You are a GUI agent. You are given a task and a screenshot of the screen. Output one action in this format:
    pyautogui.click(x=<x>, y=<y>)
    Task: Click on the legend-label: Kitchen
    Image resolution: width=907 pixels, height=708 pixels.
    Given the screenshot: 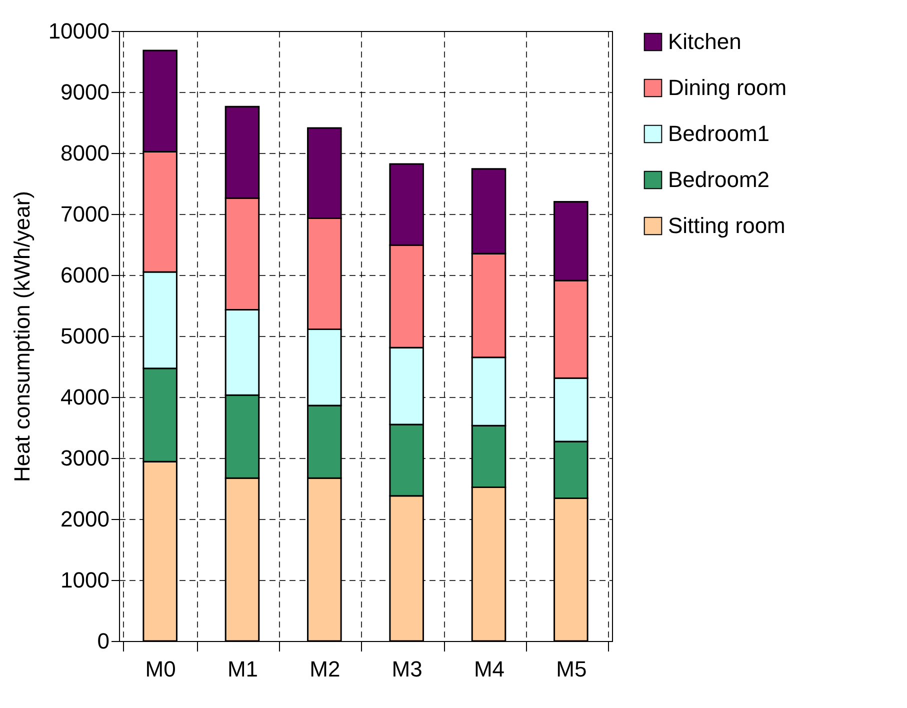 What is the action you would take?
    pyautogui.click(x=705, y=41)
    